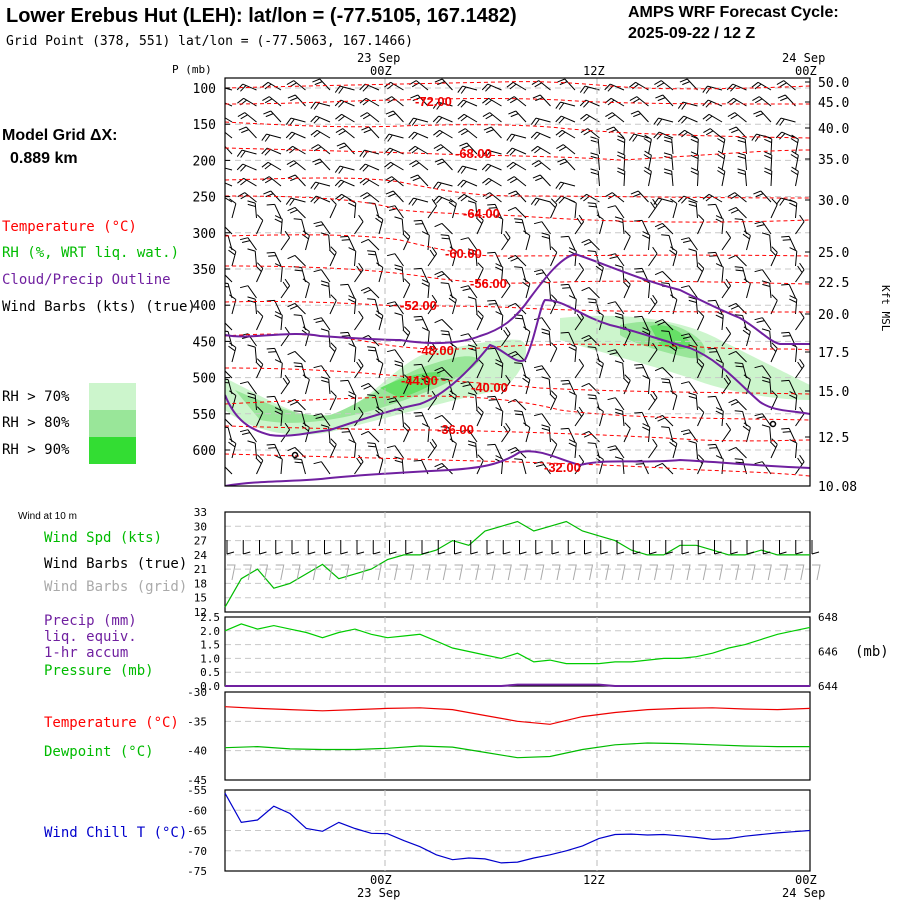  What do you see at coordinates (833, 83) in the screenshot?
I see `height-tick-label: 50.0` at bounding box center [833, 83].